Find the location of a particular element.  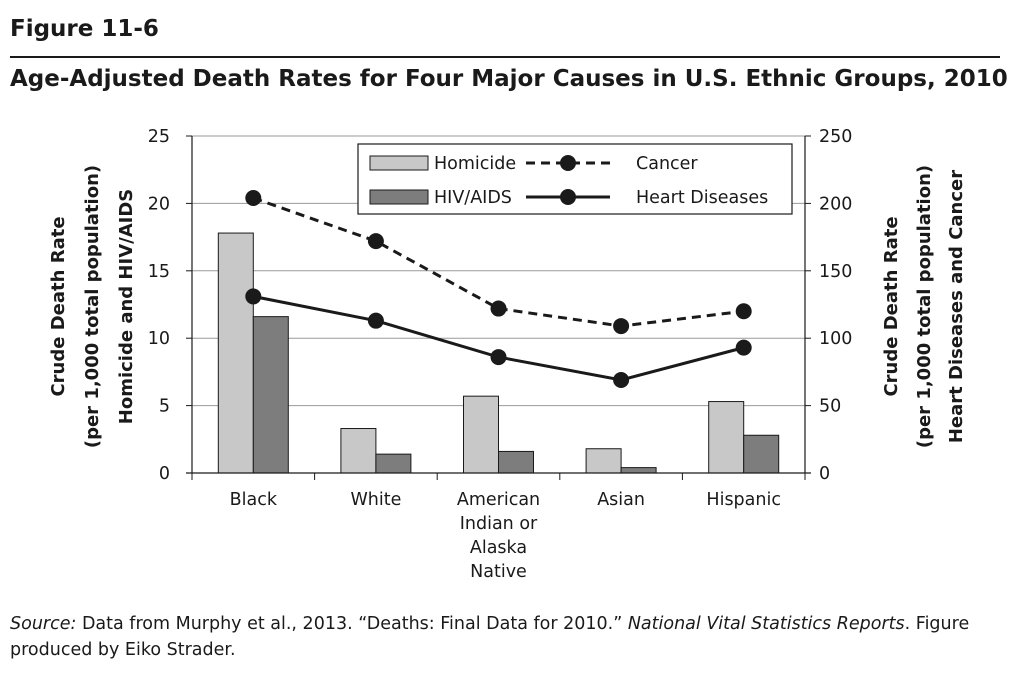

category-label: Asian is located at coordinates (621, 500).